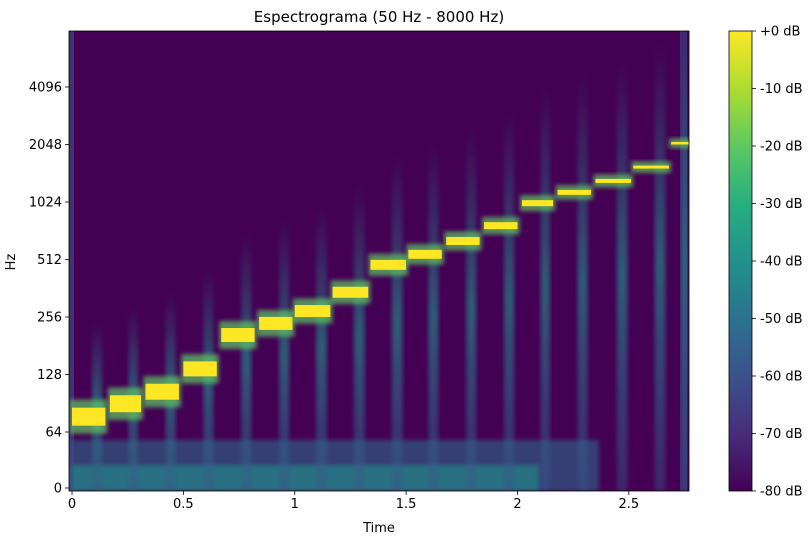  Describe the element at coordinates (353, 501) in the screenshot. I see `x-axis: 0 0.5 1 1.5 2 2.5` at that location.